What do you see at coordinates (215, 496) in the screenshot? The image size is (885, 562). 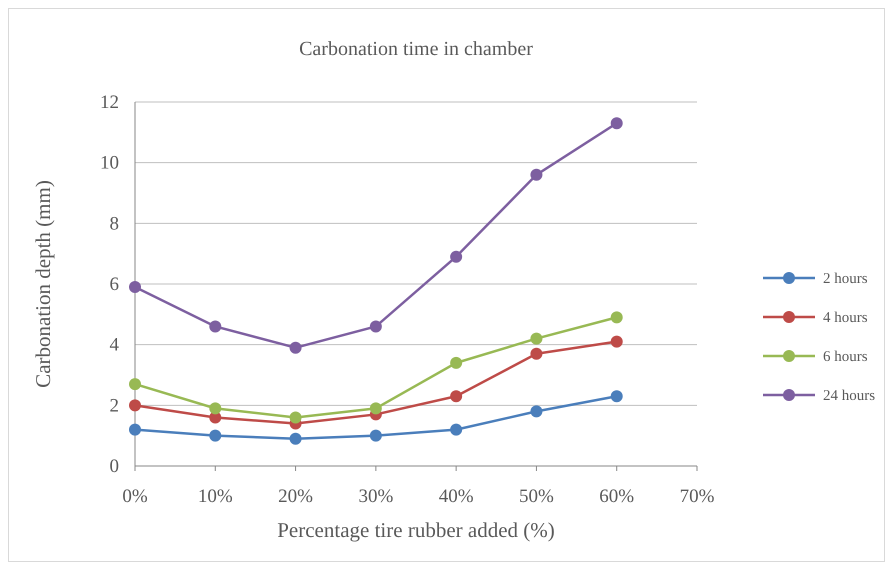 I see `x-tick-label: 10%` at bounding box center [215, 496].